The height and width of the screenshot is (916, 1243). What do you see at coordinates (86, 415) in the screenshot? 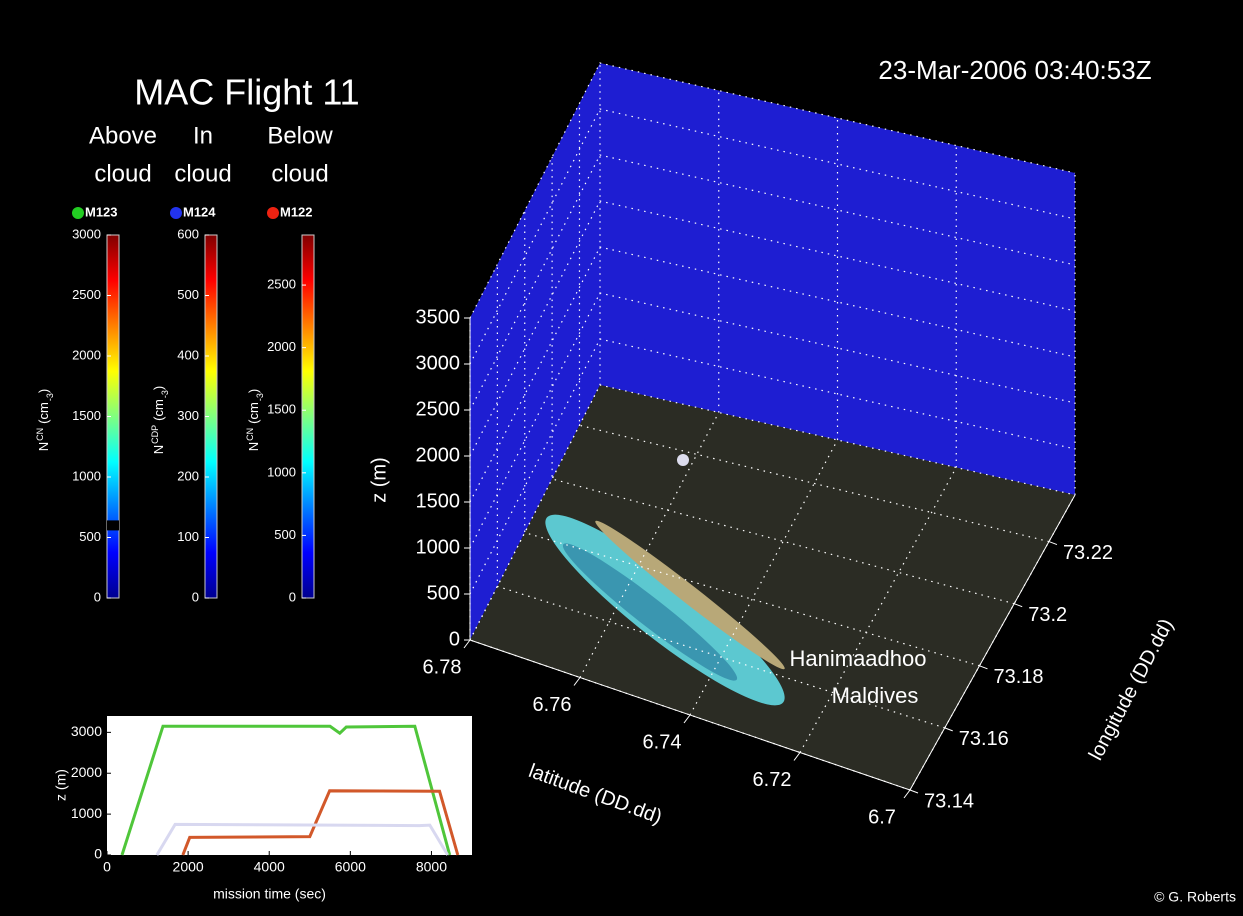
I see `colorbar-tick-label: 1500` at bounding box center [86, 415].